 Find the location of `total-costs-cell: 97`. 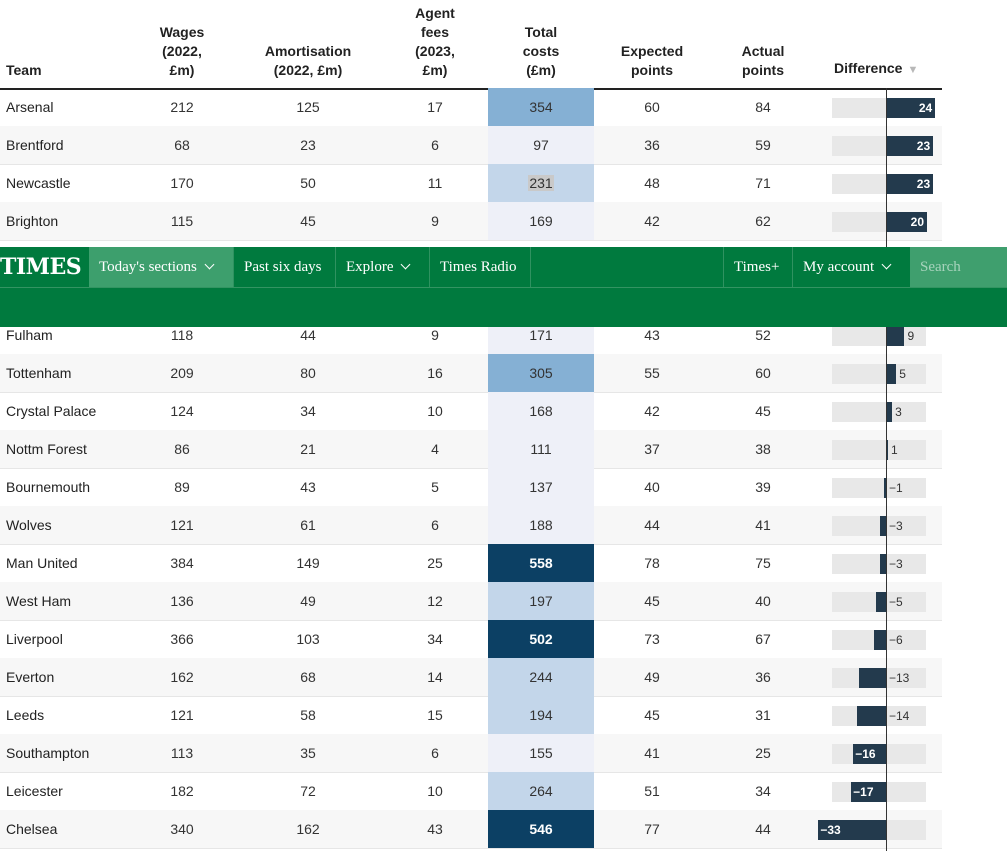

total-costs-cell: 97 is located at coordinates (541, 145).